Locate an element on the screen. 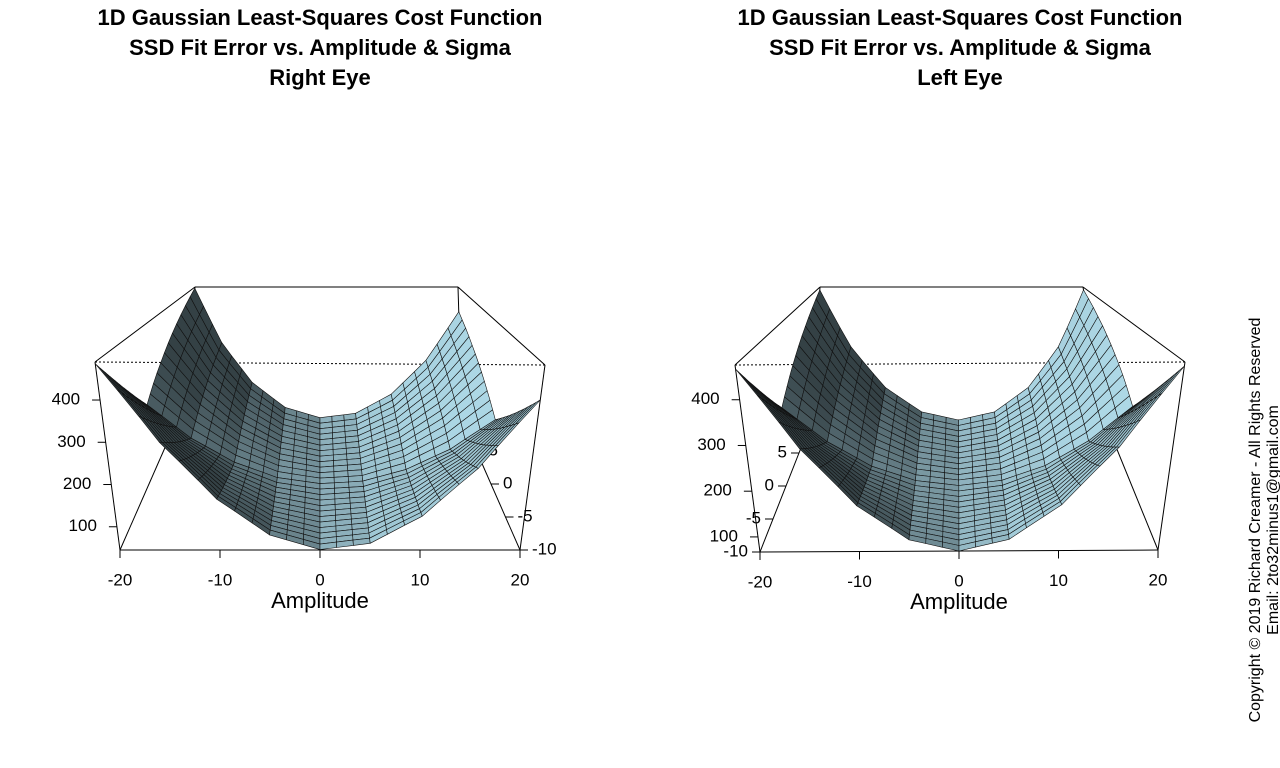 The image size is (1280, 768). x-tick-label: -20 is located at coordinates (120, 579).